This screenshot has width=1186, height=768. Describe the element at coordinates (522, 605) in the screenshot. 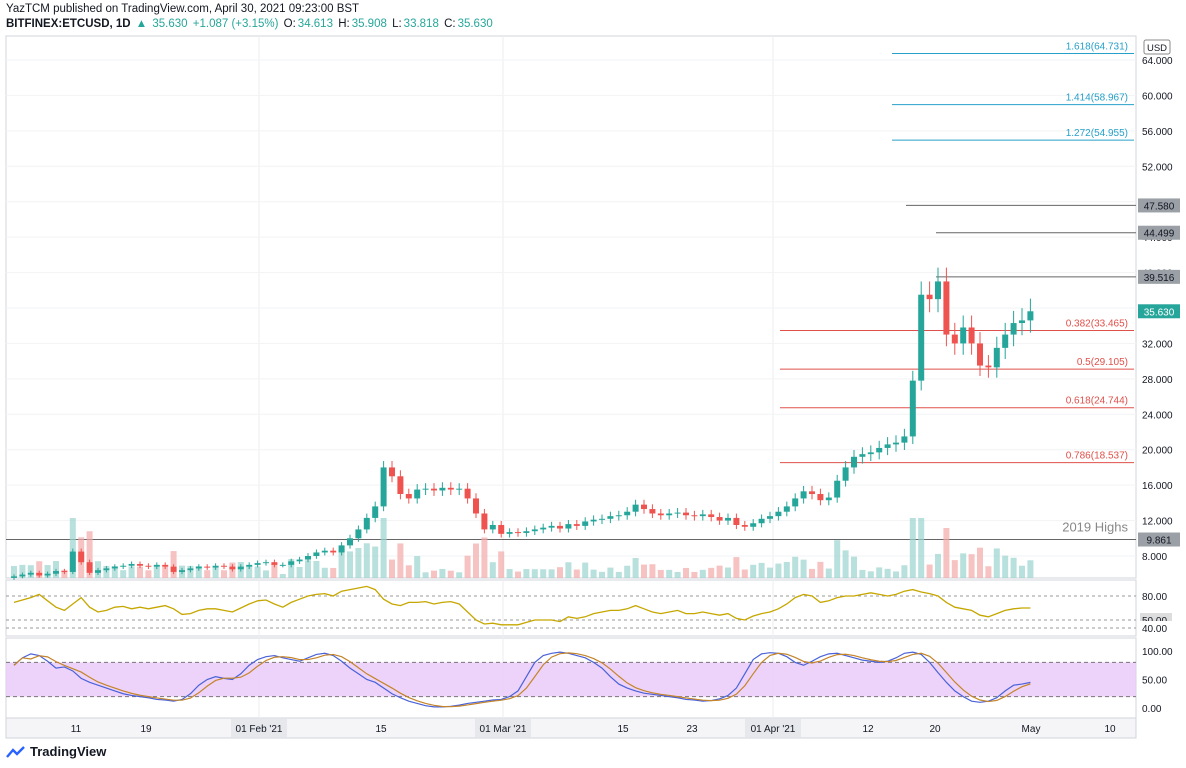

I see `rsi-line` at that location.